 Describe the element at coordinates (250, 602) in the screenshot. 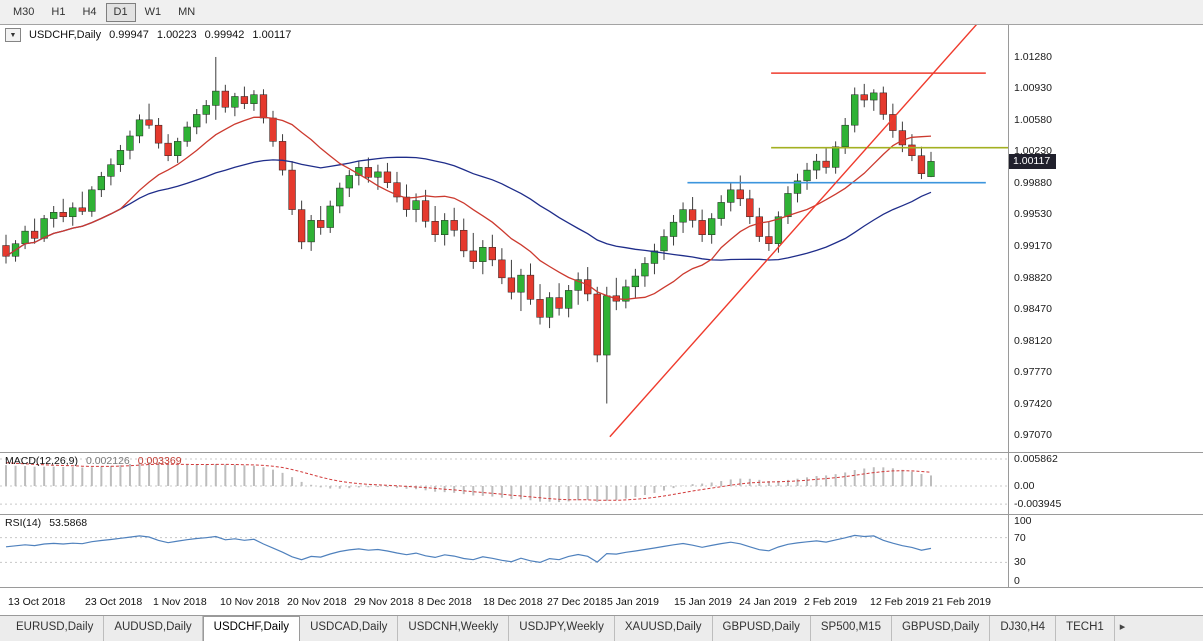

I see `date-axis-label: 10 Nov 2018` at that location.